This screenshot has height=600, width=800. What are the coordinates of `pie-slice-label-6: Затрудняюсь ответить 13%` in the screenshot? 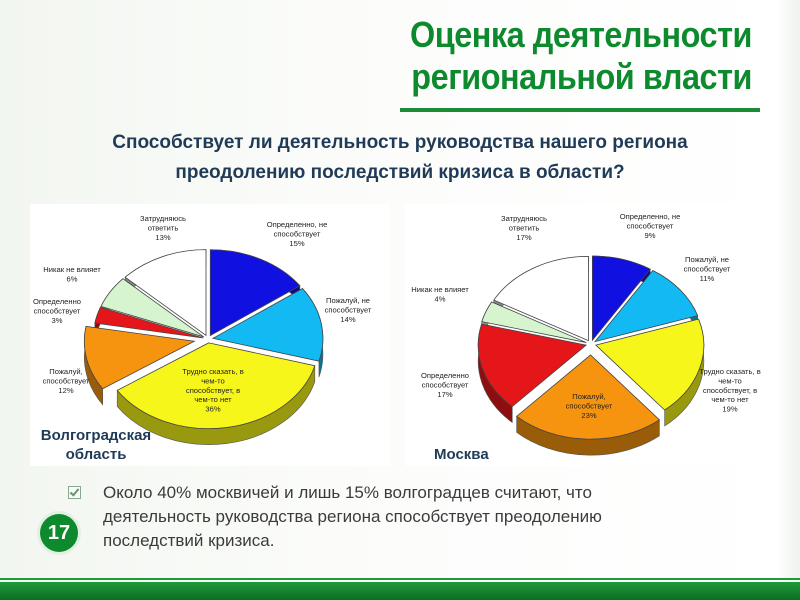 It's located at (163, 228).